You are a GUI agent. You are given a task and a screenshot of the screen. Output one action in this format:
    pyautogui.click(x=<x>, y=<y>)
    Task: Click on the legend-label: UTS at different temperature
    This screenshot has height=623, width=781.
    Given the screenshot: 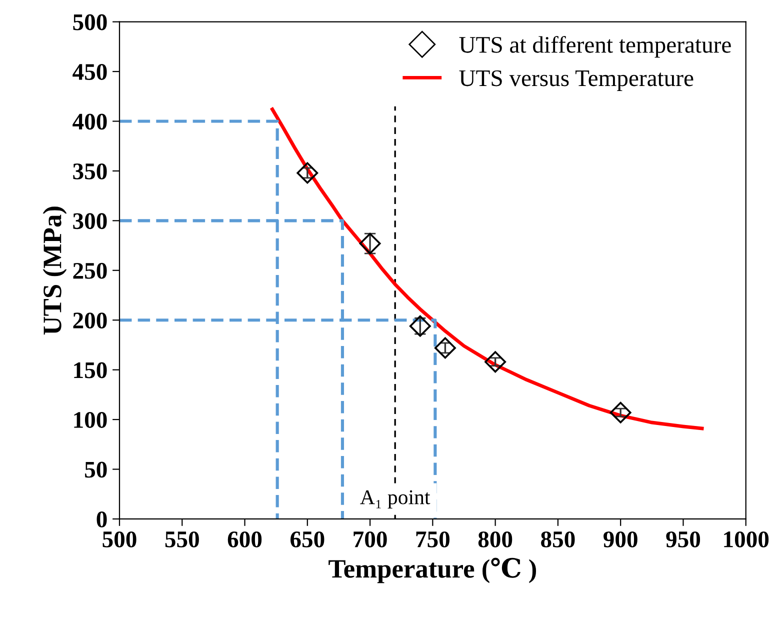 What is the action you would take?
    pyautogui.click(x=595, y=47)
    